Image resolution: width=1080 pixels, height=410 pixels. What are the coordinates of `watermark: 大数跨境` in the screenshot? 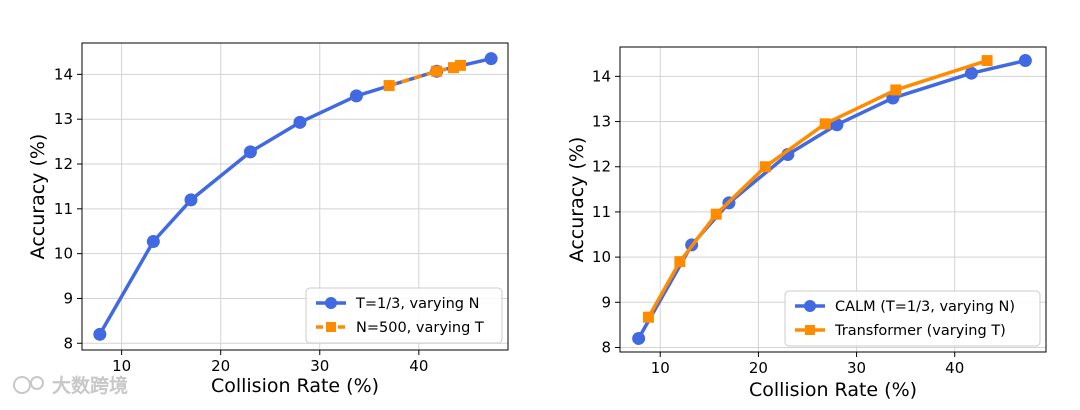 It's located at (70, 385).